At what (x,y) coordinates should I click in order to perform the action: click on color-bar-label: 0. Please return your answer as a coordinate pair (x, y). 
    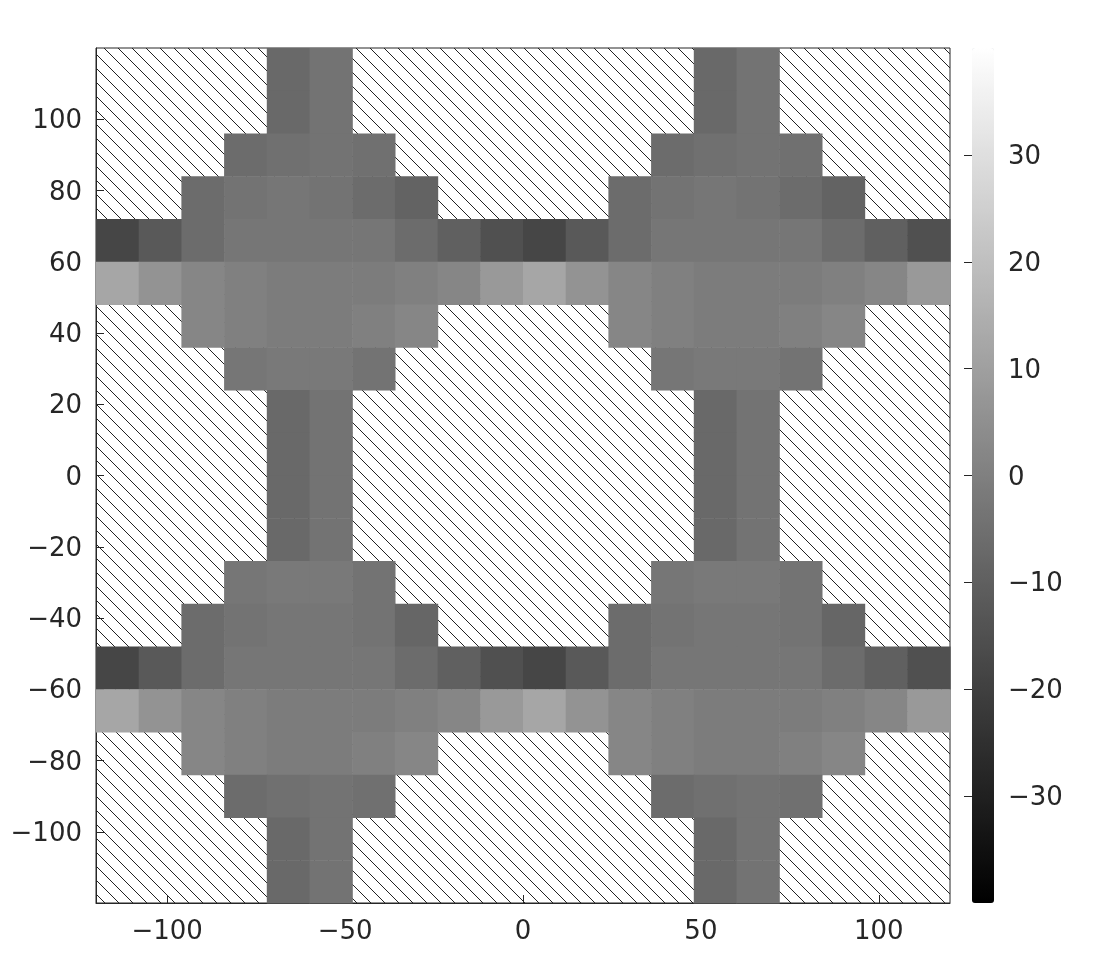
    Looking at the image, I should click on (1016, 475).